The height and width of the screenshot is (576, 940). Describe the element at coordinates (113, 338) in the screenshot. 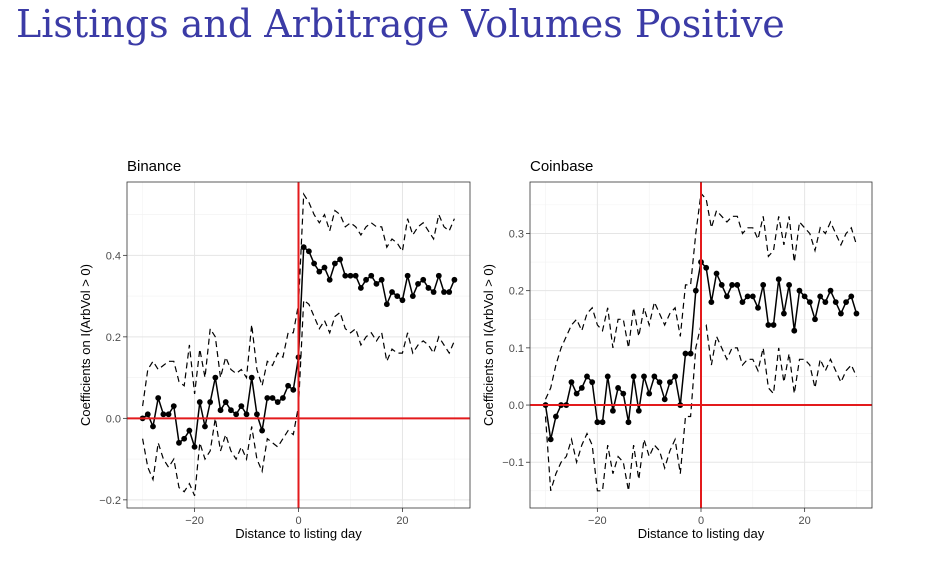

I see `y-tick-label: 0.2` at that location.